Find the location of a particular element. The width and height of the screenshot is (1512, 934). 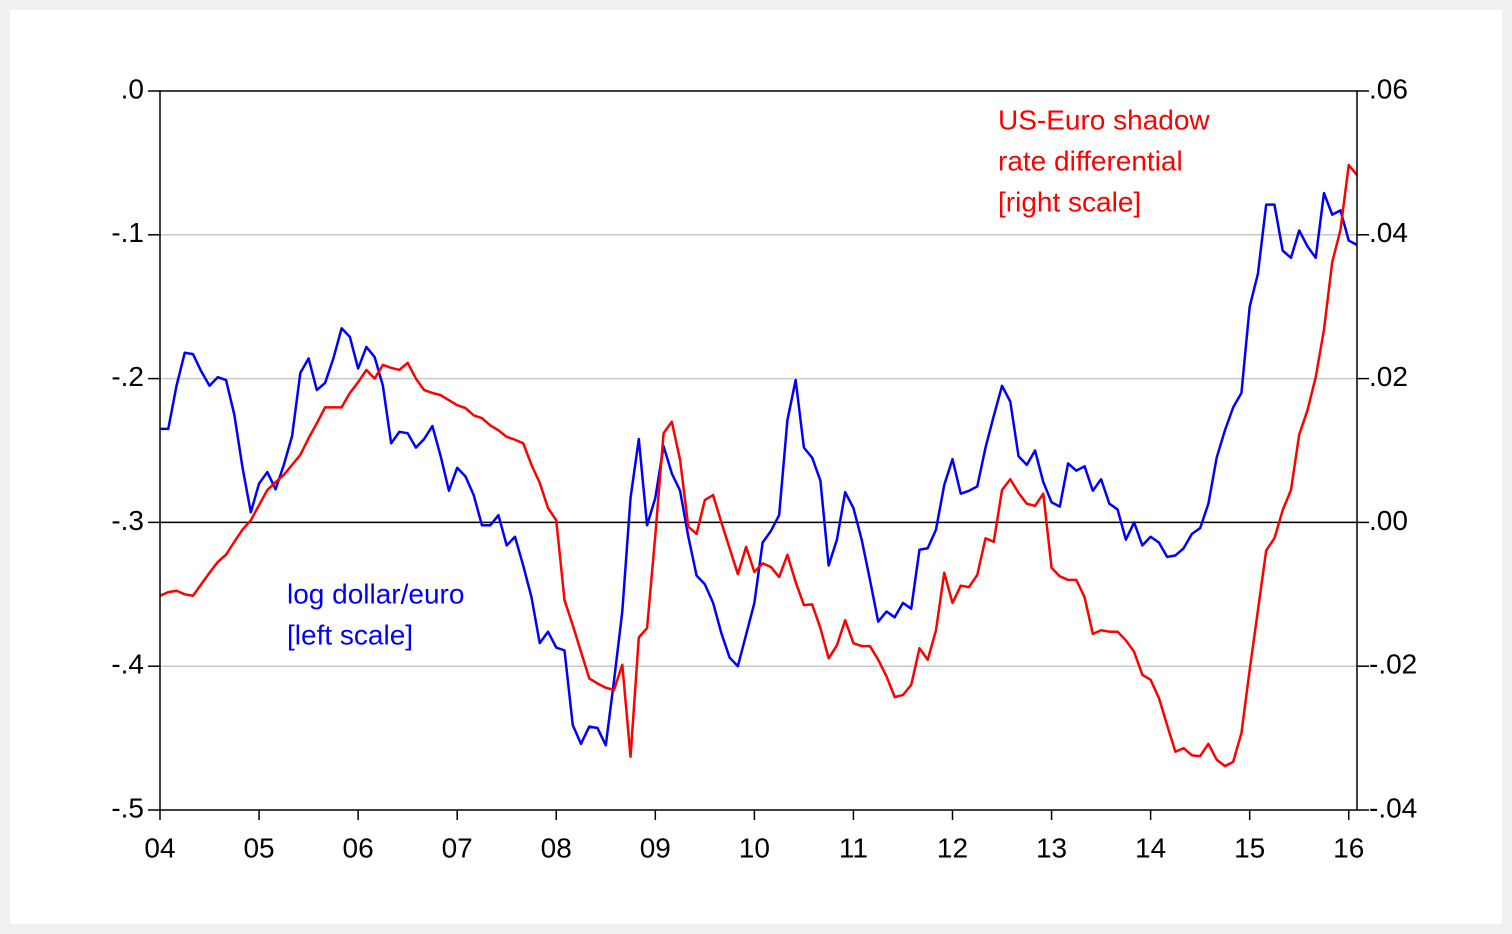

y2-tick-label: .02 is located at coordinates (1388, 376).